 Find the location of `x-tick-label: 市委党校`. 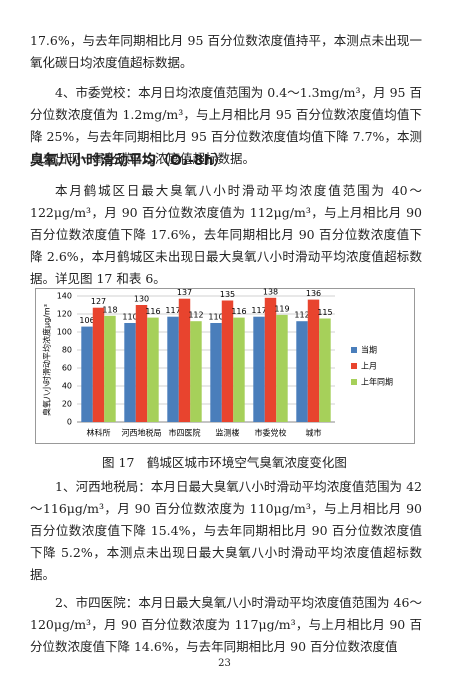

x-tick-label: 市委党校 is located at coordinates (271, 433).